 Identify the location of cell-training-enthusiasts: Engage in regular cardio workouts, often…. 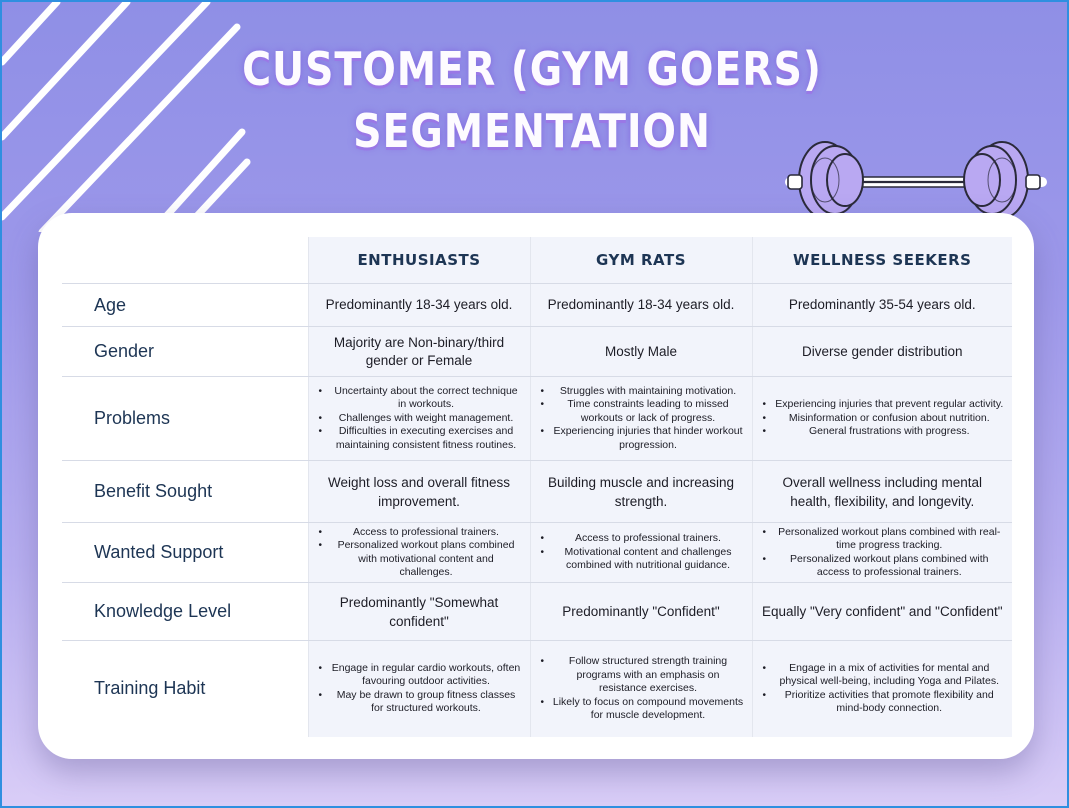
(418, 688).